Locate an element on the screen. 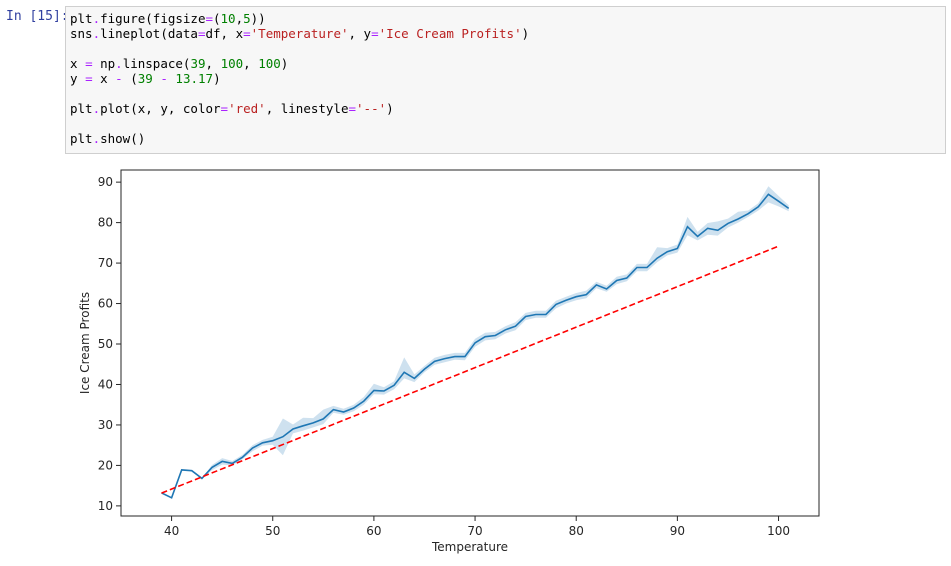 The height and width of the screenshot is (566, 951). code-token: 'Ice Cream Profits' is located at coordinates (450, 33).